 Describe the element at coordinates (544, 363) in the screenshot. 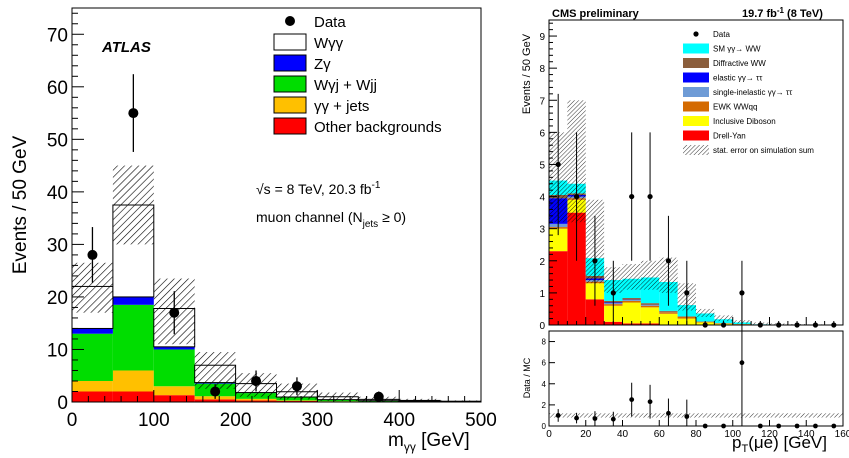

I see `cms-ratio-ytick-label-3: 6` at that location.